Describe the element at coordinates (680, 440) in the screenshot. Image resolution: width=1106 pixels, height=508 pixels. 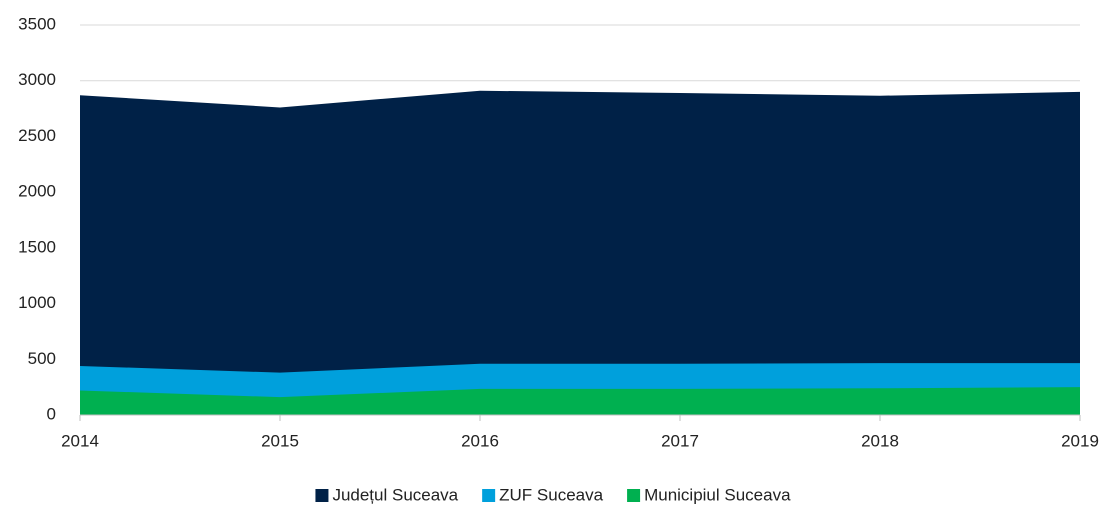
I see `x-tick-label: 2017` at that location.